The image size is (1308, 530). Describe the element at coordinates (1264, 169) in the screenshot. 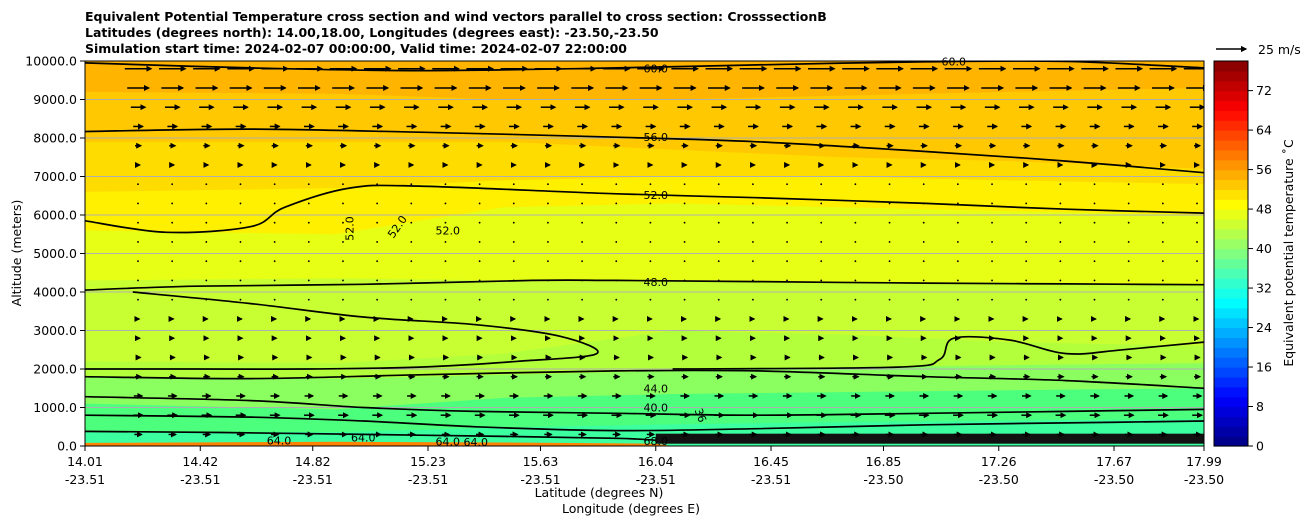

I see `colorbar-tick-label-7: 56` at that location.